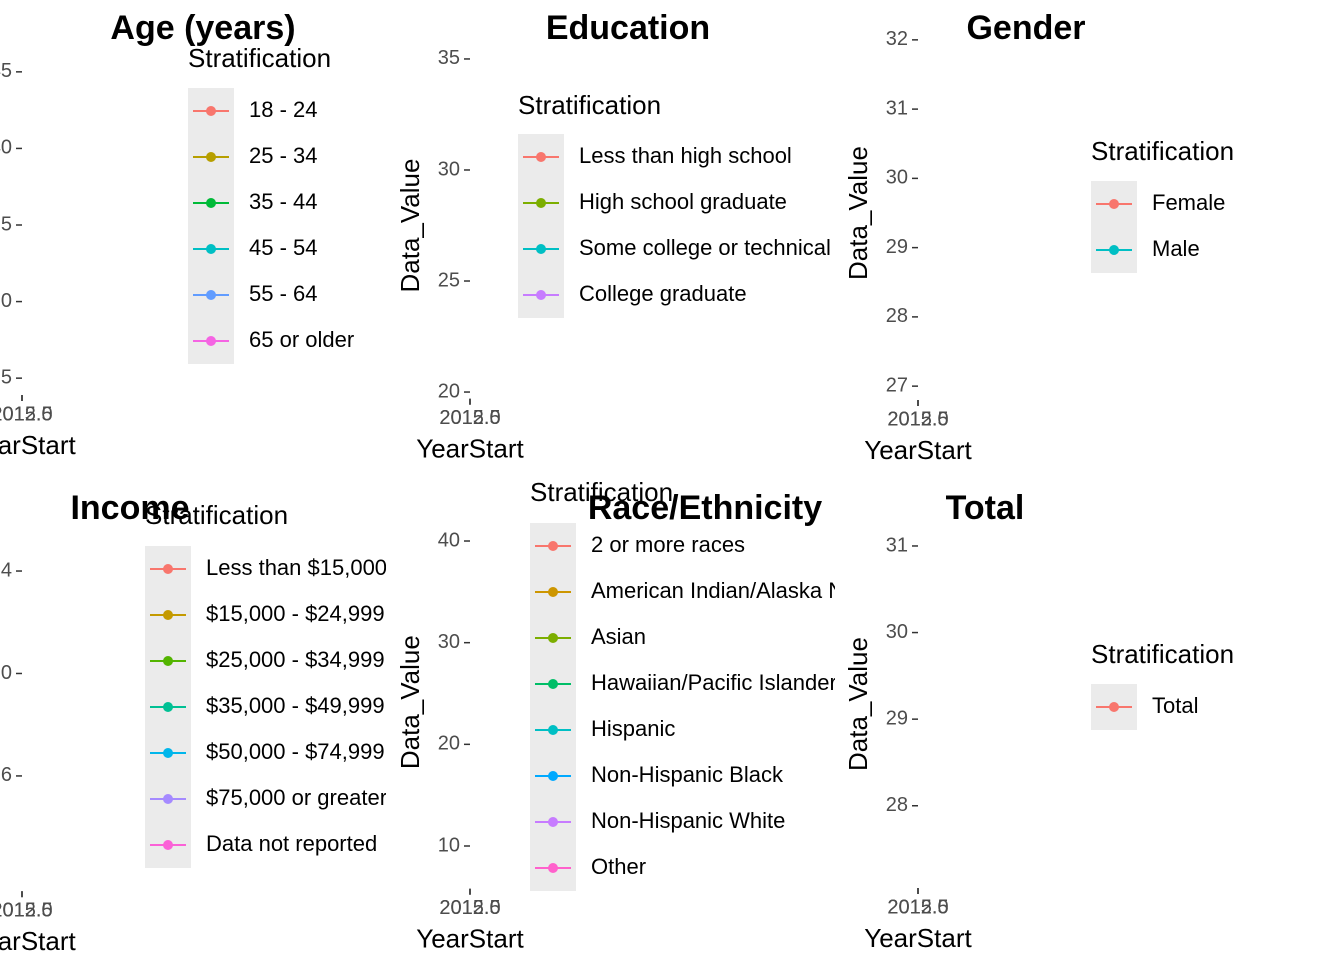 The height and width of the screenshot is (960, 1344). Describe the element at coordinates (295, 659) in the screenshot. I see `legend-label: $25,000 - $34,999` at that location.